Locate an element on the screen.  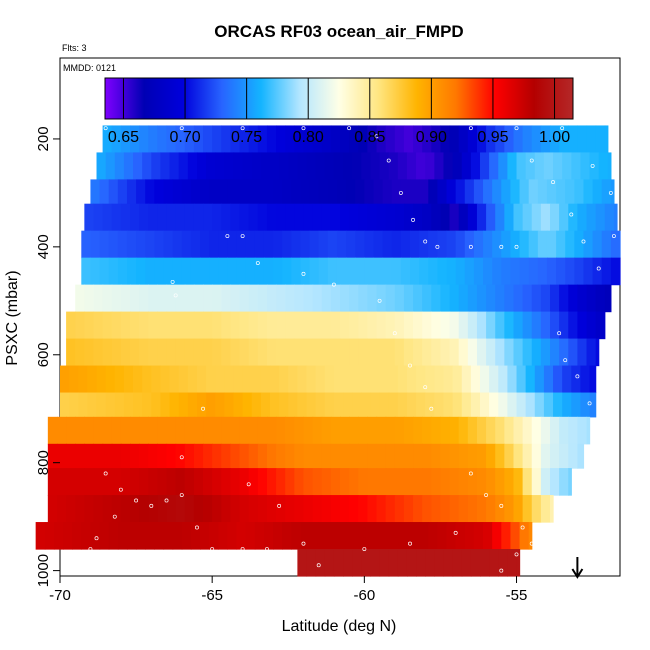
colorbar-ticks: 0.65 0.70 0.75 0.80 0.85 0.90 0.95 1.00 is located at coordinates (339, 112).